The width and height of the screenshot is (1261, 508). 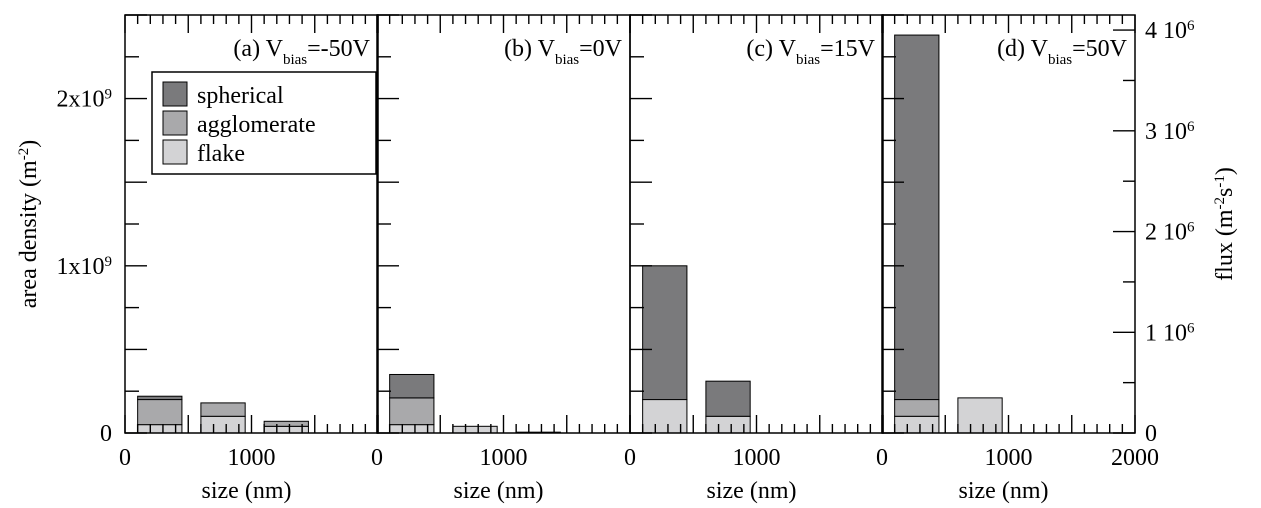 What do you see at coordinates (917, 217) in the screenshot?
I see `bar-d-1-spherical` at bounding box center [917, 217].